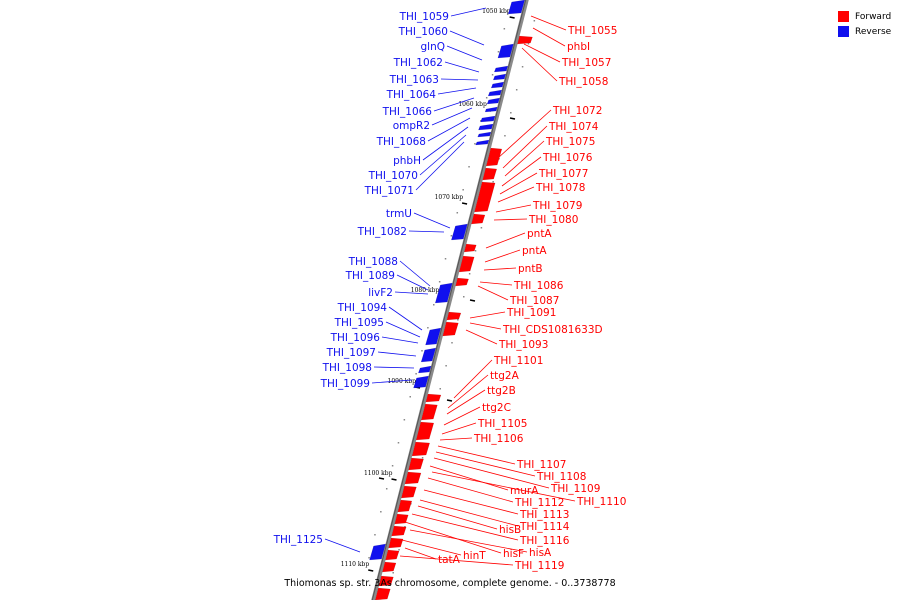 Image resolution: width=900 pixels, height=600 pixels. What do you see at coordinates (411, 126) in the screenshot?
I see `gene-label: ompR2` at bounding box center [411, 126].